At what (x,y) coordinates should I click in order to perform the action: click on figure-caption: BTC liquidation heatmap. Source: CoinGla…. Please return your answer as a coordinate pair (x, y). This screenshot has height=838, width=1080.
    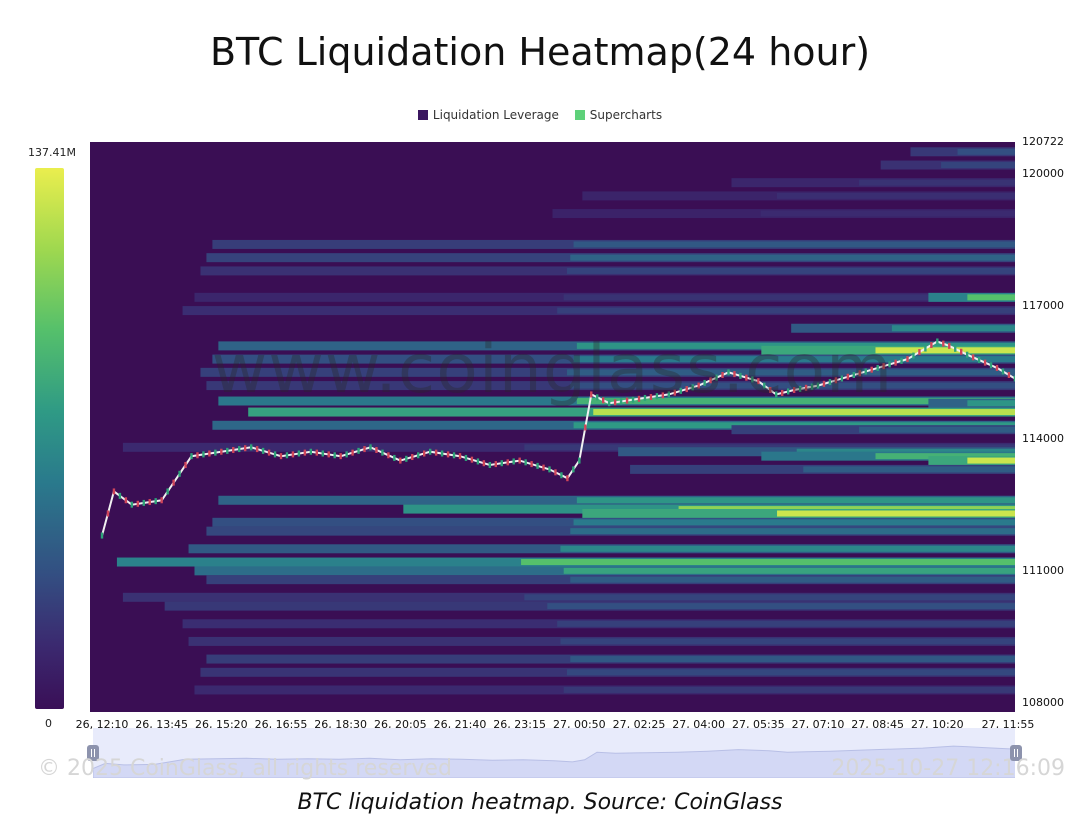
    Looking at the image, I should click on (540, 802).